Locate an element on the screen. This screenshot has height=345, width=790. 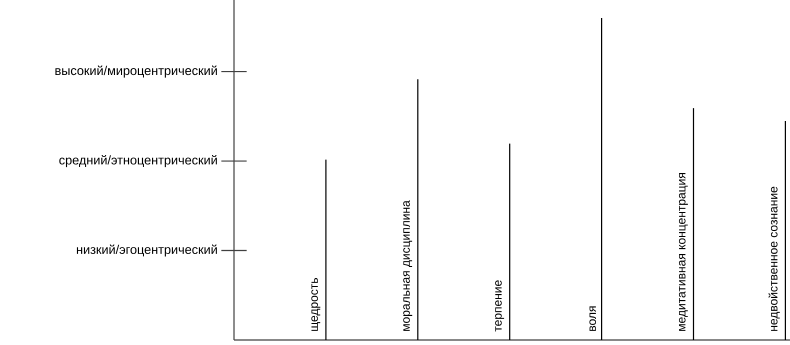
x-tick-label: щедрость is located at coordinates (315, 304).